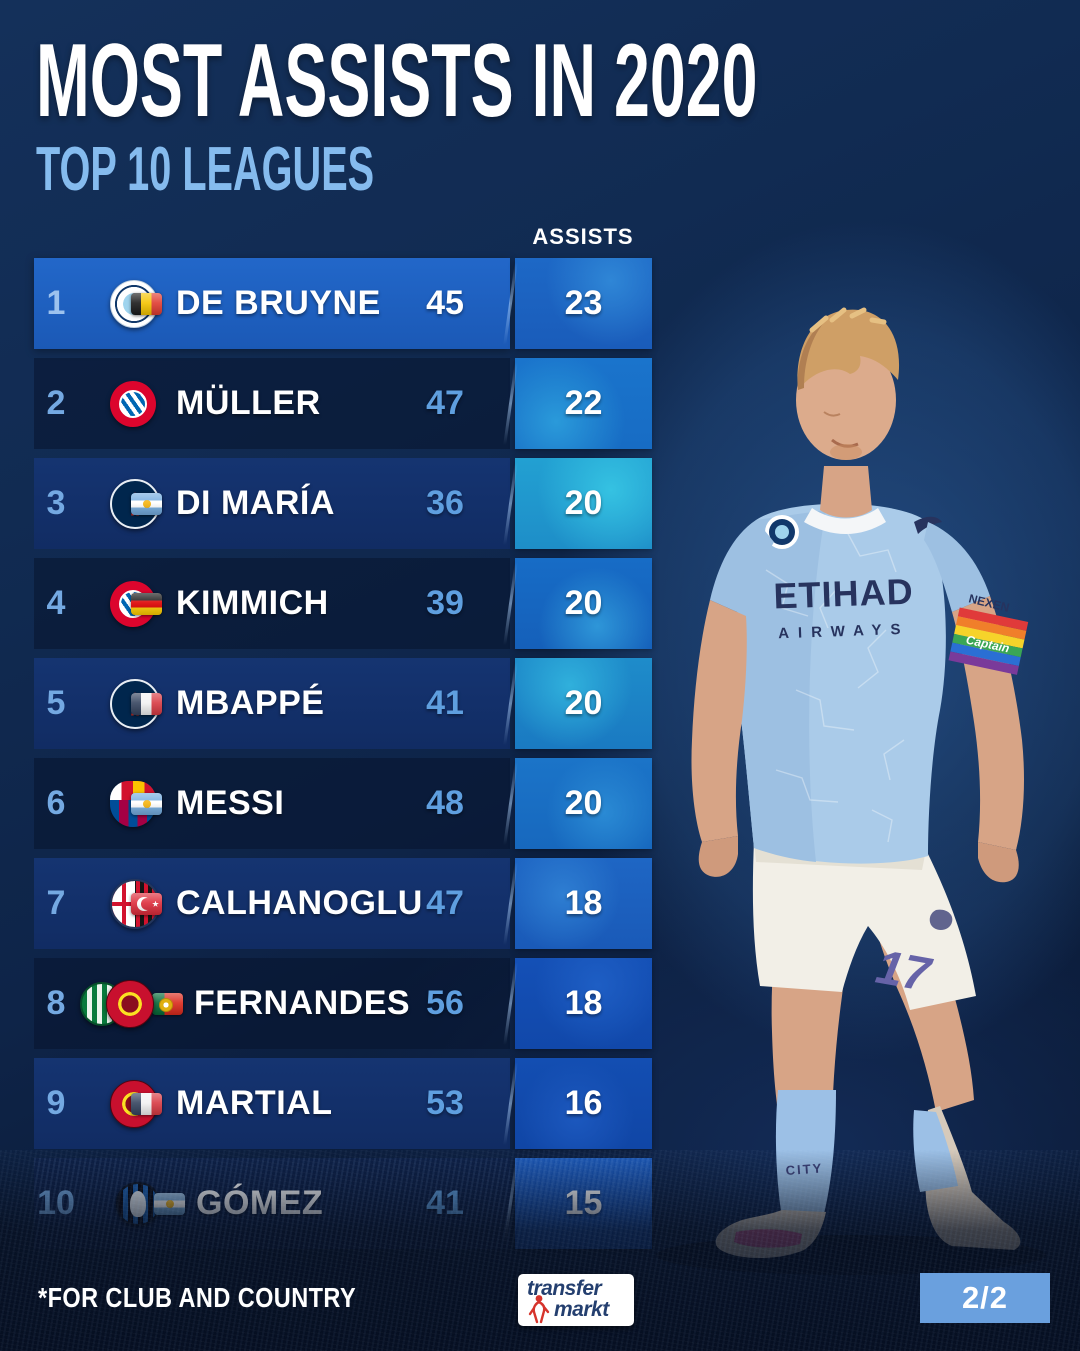  Describe the element at coordinates (56, 703) in the screenshot. I see `rank: 5` at that location.